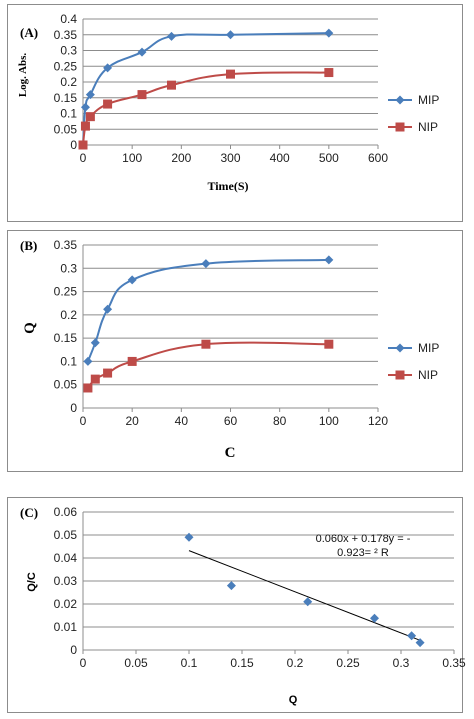  I want to click on y-axis-label: Q, so click(30, 328).